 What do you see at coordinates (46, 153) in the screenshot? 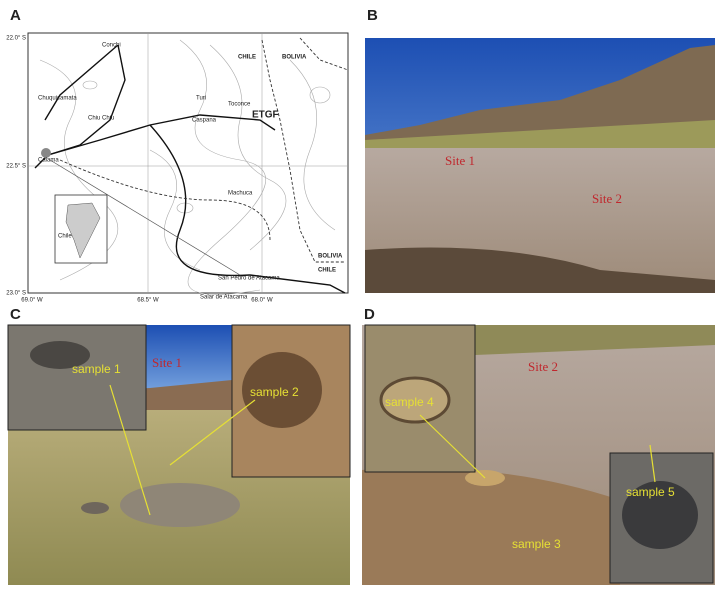
I see `city-marker` at bounding box center [46, 153].